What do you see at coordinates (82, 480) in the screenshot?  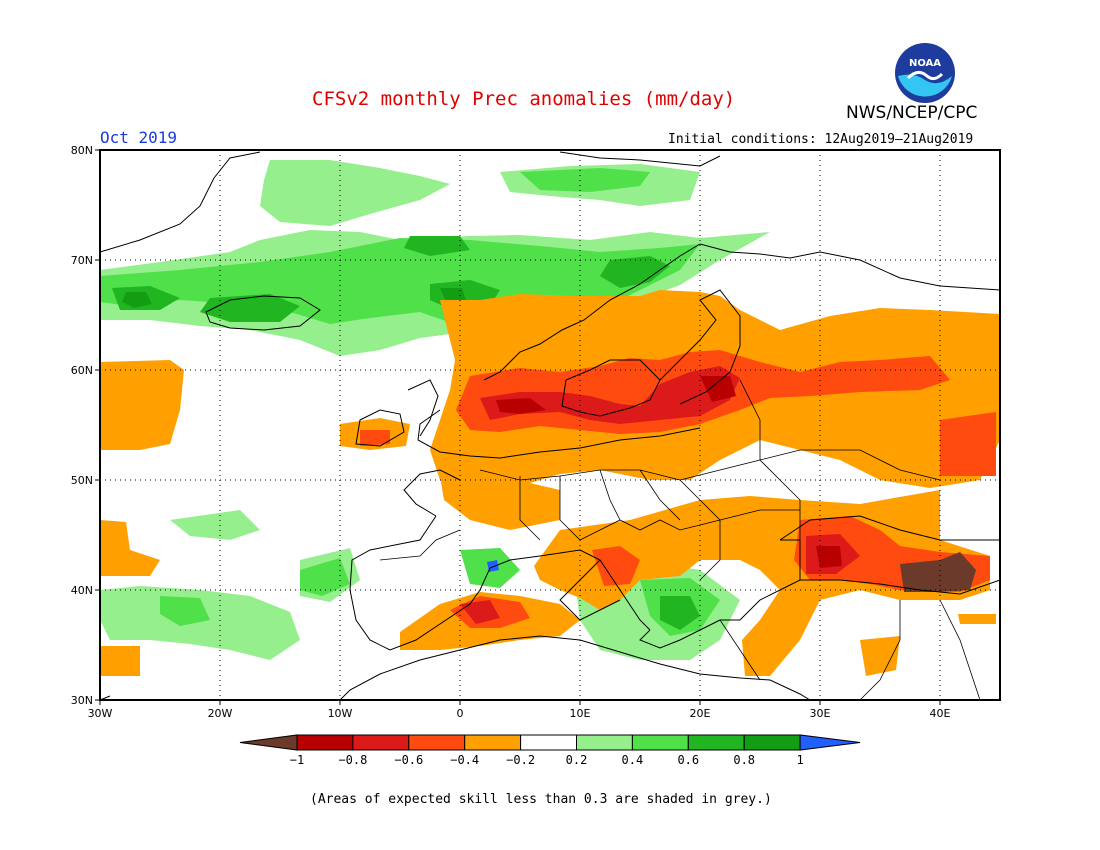 I see `lat-label: 50N` at bounding box center [82, 480].